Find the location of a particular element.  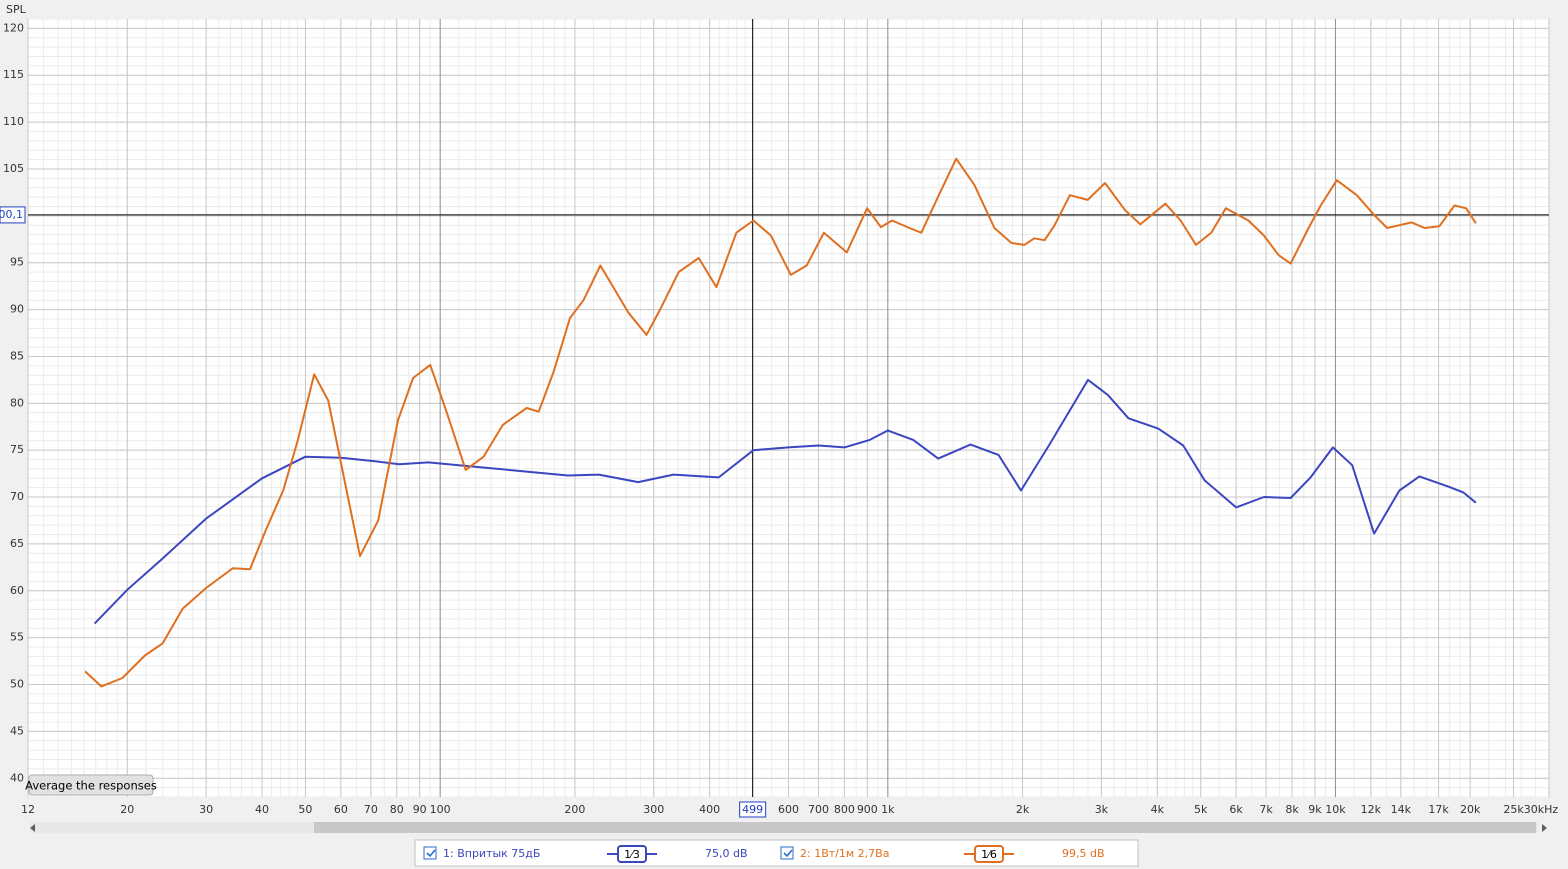

x-tick-label: 600 is located at coordinates (788, 809).